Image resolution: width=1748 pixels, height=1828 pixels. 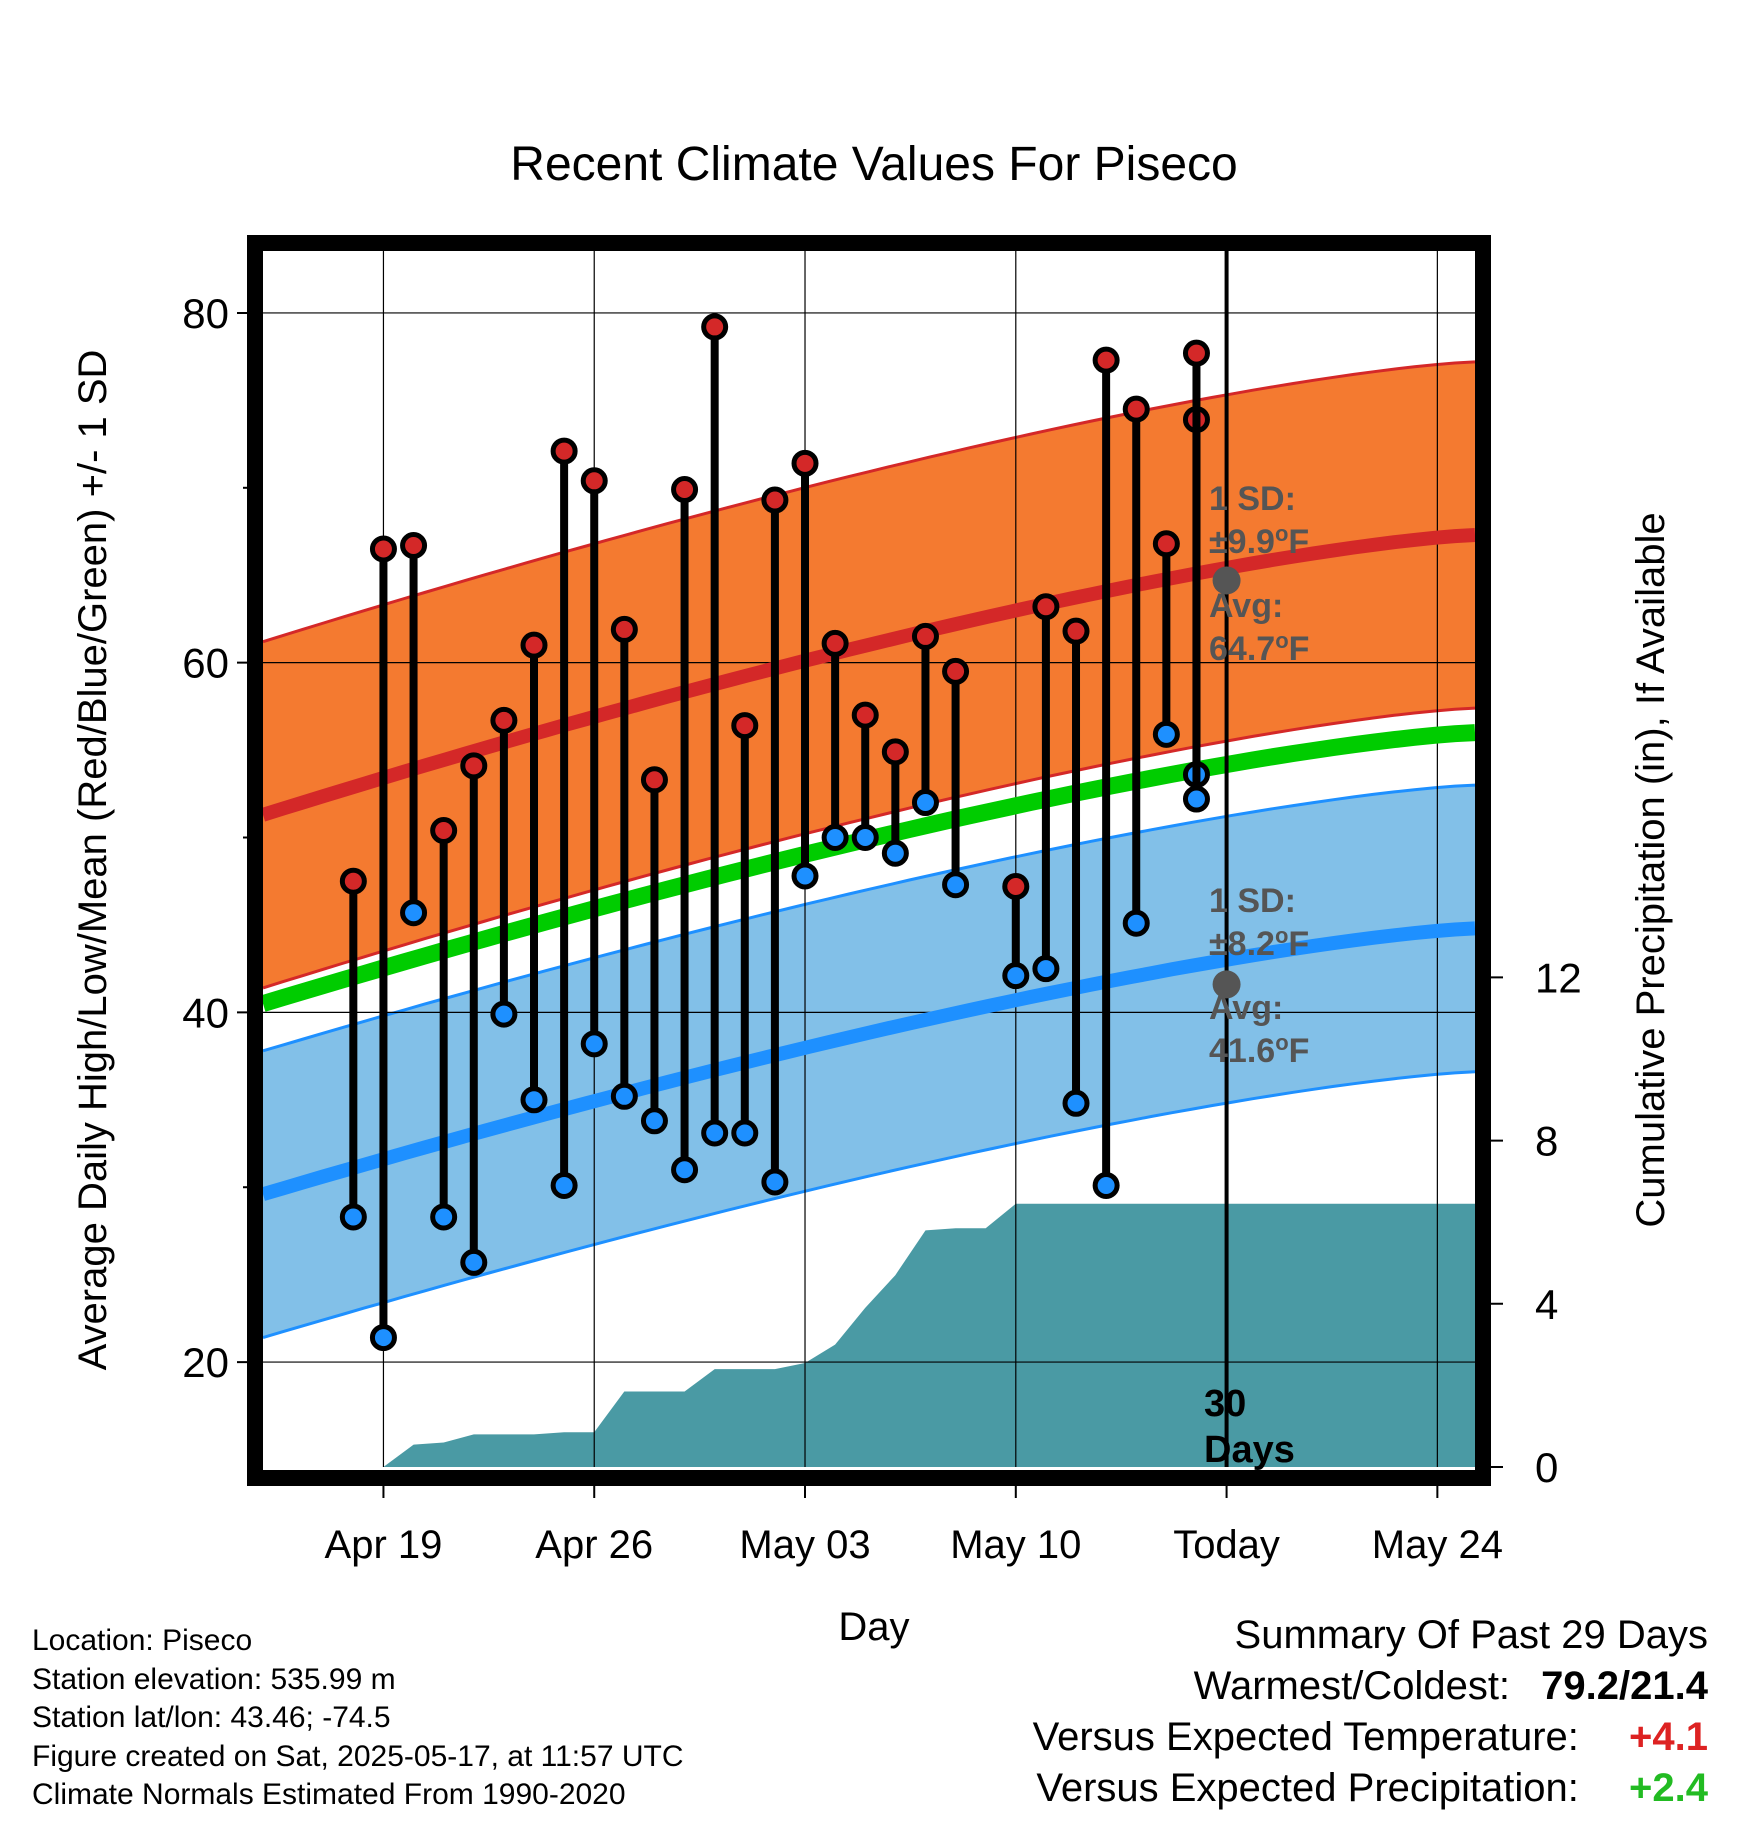 I want to click on x-tick-label: Apr 19, so click(x=384, y=1545).